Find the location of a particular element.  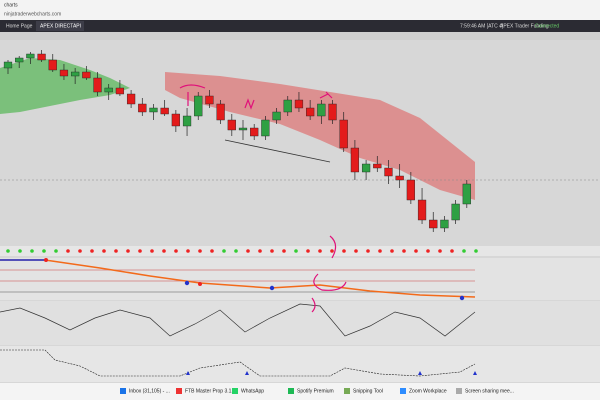

indicator-line is located at coordinates (238, 278).